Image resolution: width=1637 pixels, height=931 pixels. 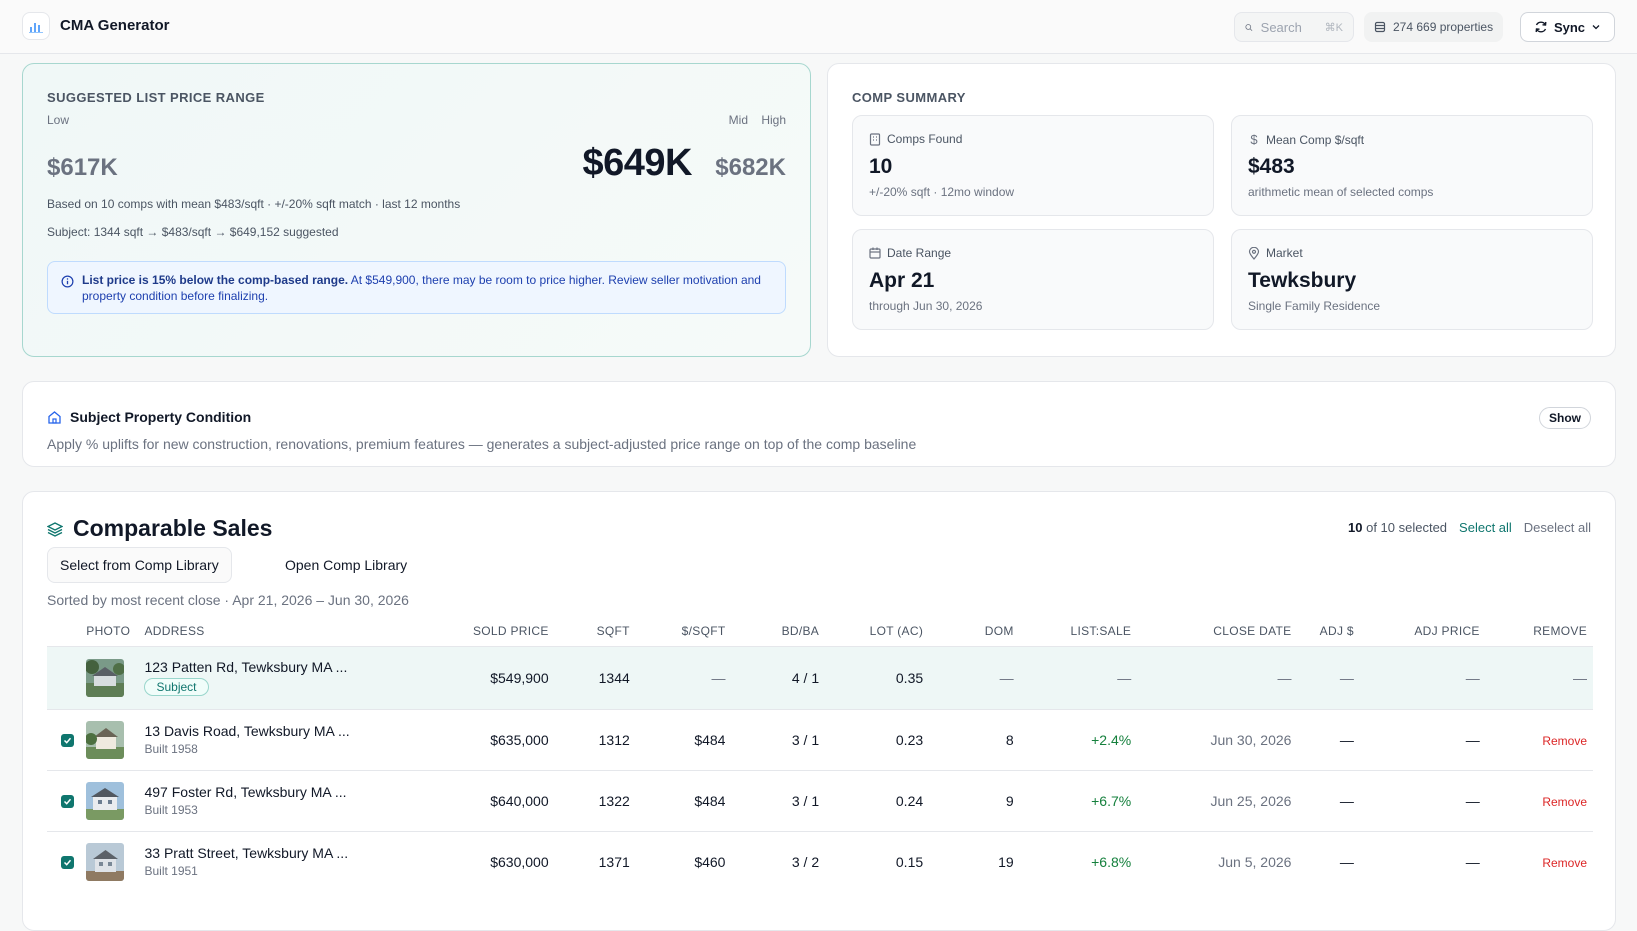 I want to click on comp-dom: 9, so click(x=974, y=800).